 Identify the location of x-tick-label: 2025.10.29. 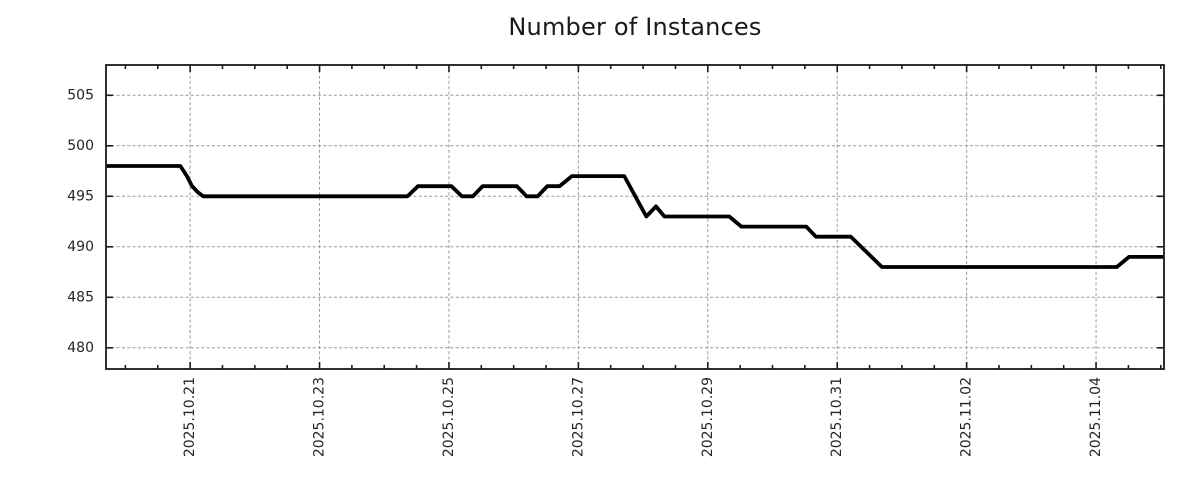
(708, 417).